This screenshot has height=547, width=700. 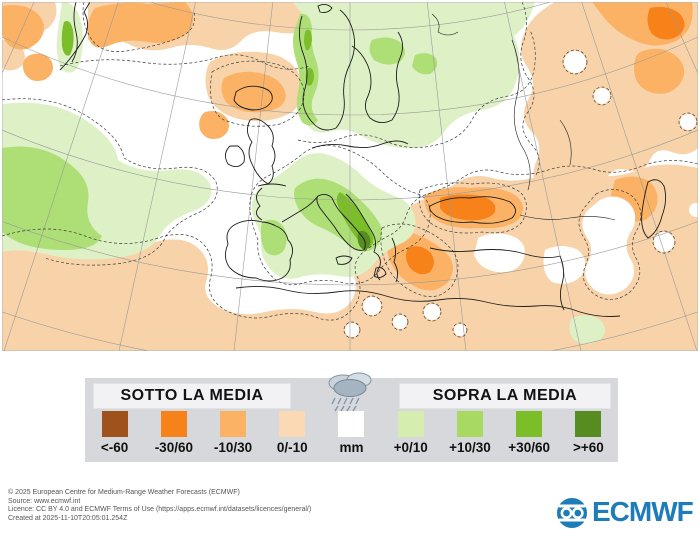 I want to click on rain-streaks, so click(x=345, y=404).